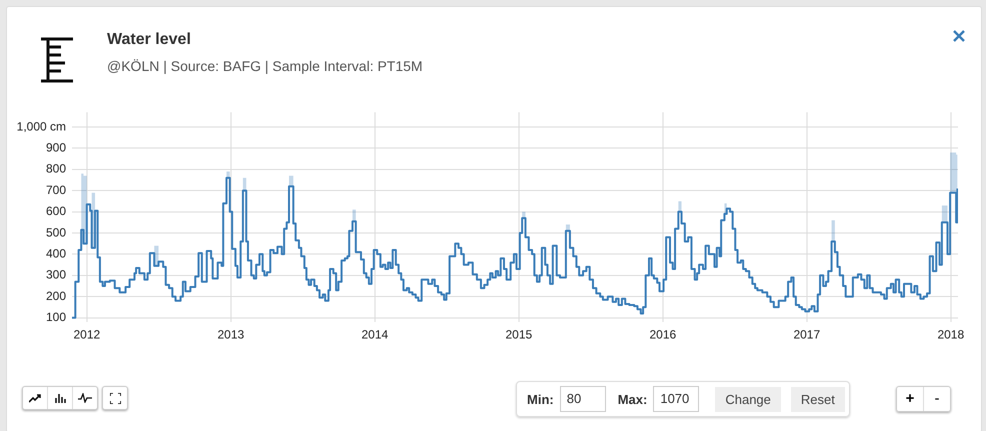 This screenshot has width=986, height=431. Describe the element at coordinates (950, 335) in the screenshot. I see `x-tick-label: 2018` at that location.